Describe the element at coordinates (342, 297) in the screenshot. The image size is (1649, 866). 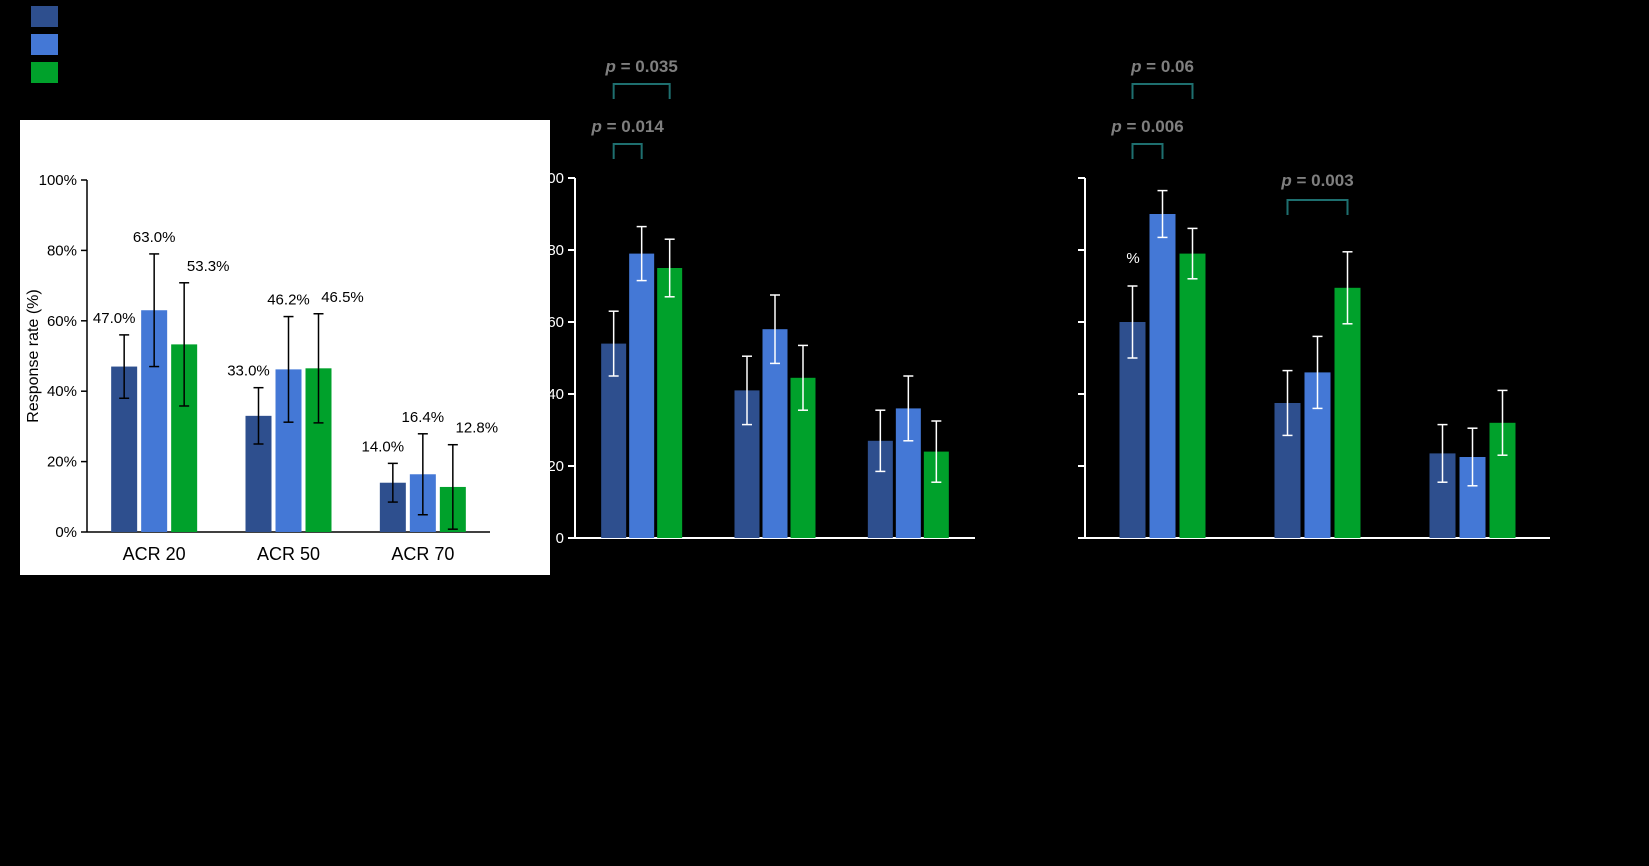
I see `data-label: 46.5%` at that location.